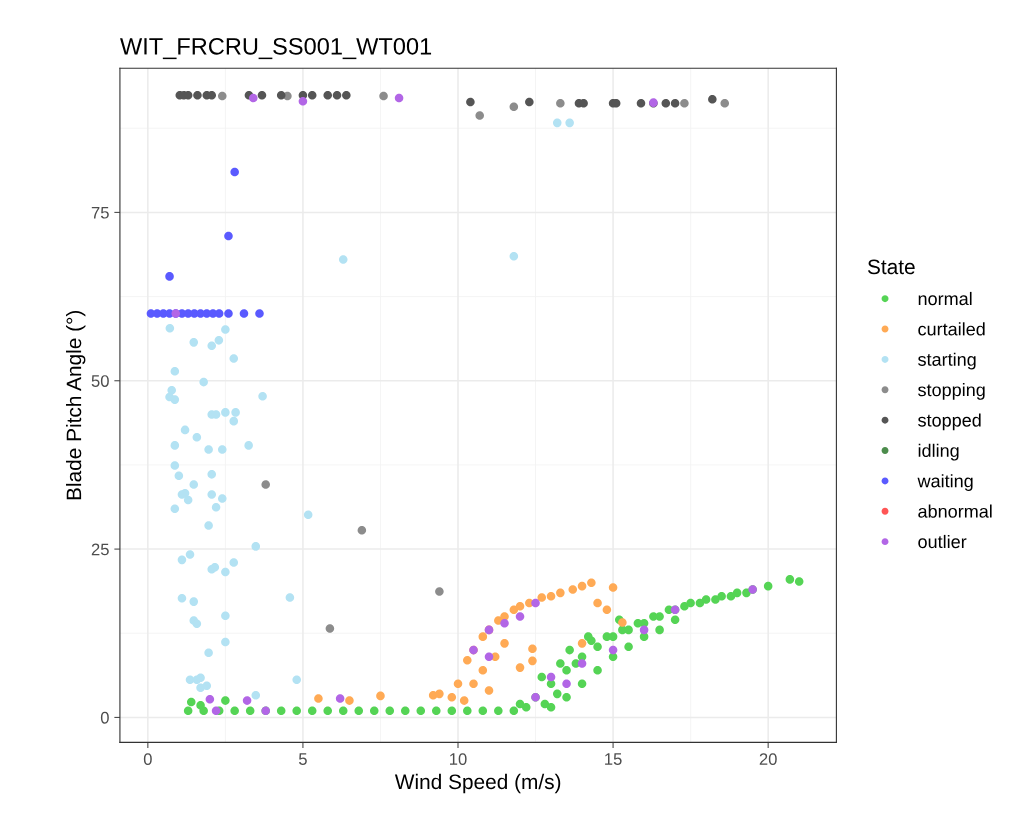  Describe the element at coordinates (947, 361) in the screenshot. I see `legend-label: starting` at that location.